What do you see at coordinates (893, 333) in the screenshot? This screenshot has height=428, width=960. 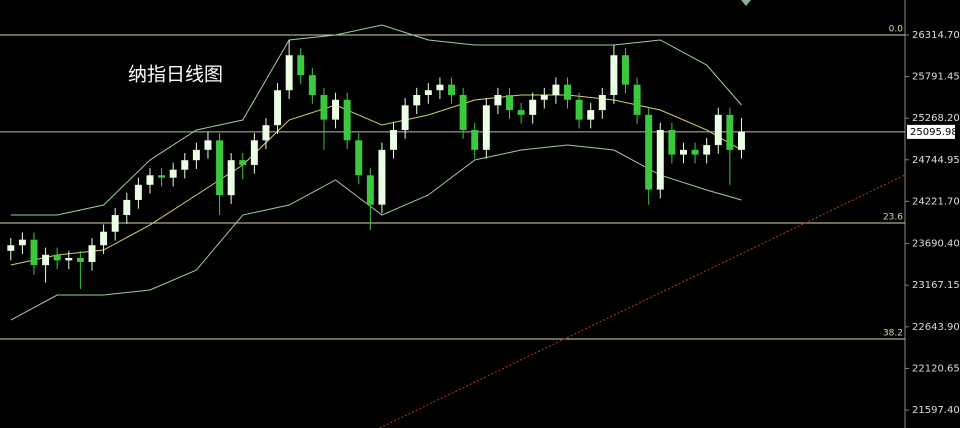 I see `fib-label: 38.2` at bounding box center [893, 333].